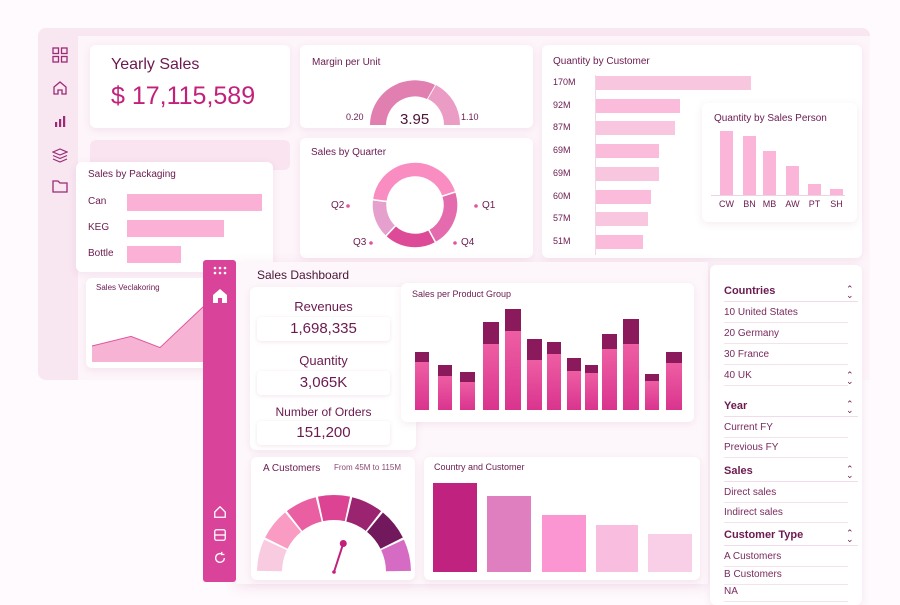  I want to click on filter-item: 40 UK, so click(786, 378).